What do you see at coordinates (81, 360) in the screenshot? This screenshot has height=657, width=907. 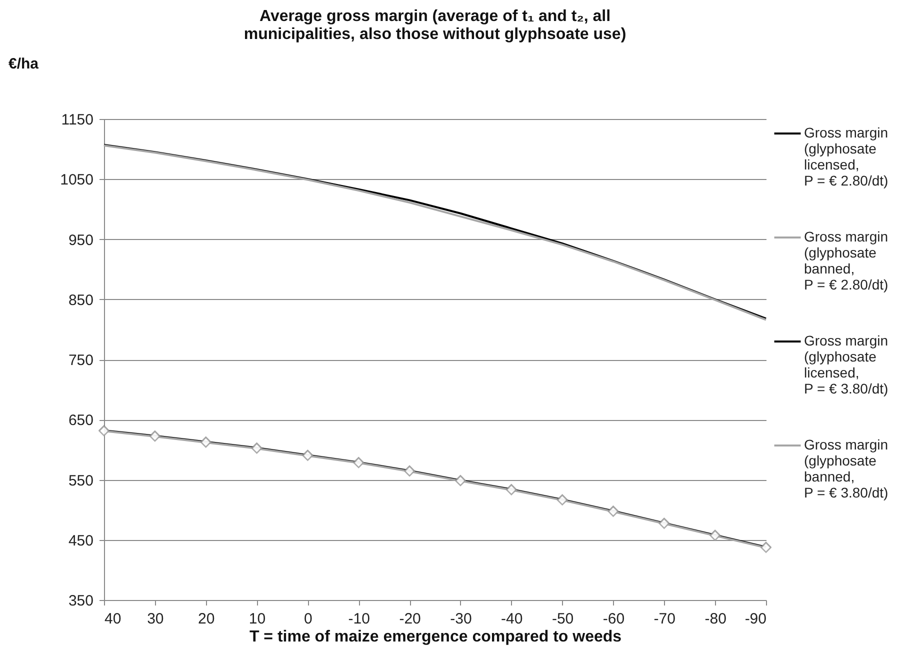 I see `y-tick-label: 750` at bounding box center [81, 360].